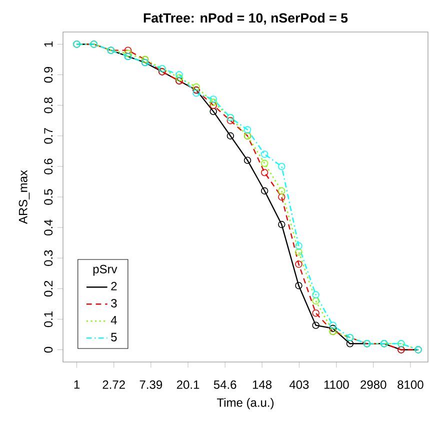 The height and width of the screenshot is (425, 430). What do you see at coordinates (373, 384) in the screenshot?
I see `x-tick-label: 2980` at bounding box center [373, 384].